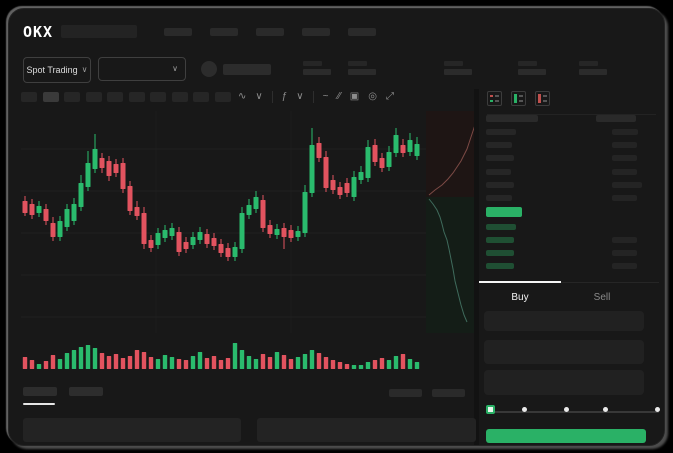 This screenshot has width=673, height=453. Describe the element at coordinates (132, 430) in the screenshot. I see `open-orders-panel-skeleton` at that location.